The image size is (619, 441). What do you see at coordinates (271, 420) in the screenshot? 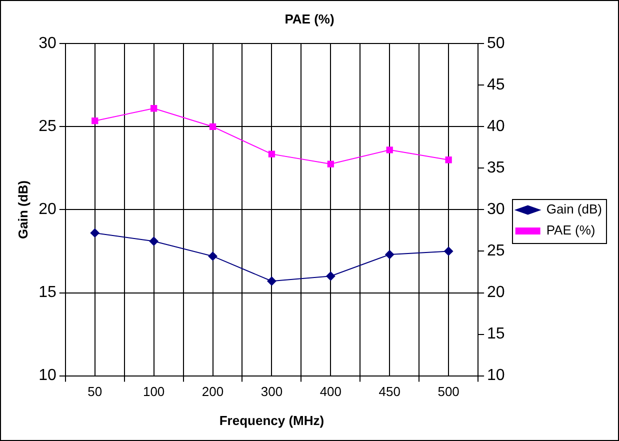
I see `x-axis-title: Frequency (MHz)` at bounding box center [271, 420].